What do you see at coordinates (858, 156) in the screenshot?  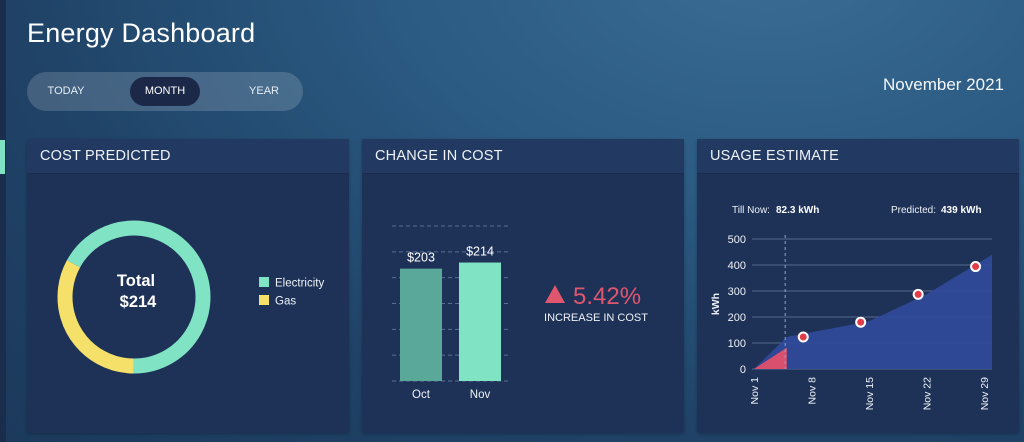 I see `usage-estimate-title: USAGE ESTIMATE` at bounding box center [858, 156].